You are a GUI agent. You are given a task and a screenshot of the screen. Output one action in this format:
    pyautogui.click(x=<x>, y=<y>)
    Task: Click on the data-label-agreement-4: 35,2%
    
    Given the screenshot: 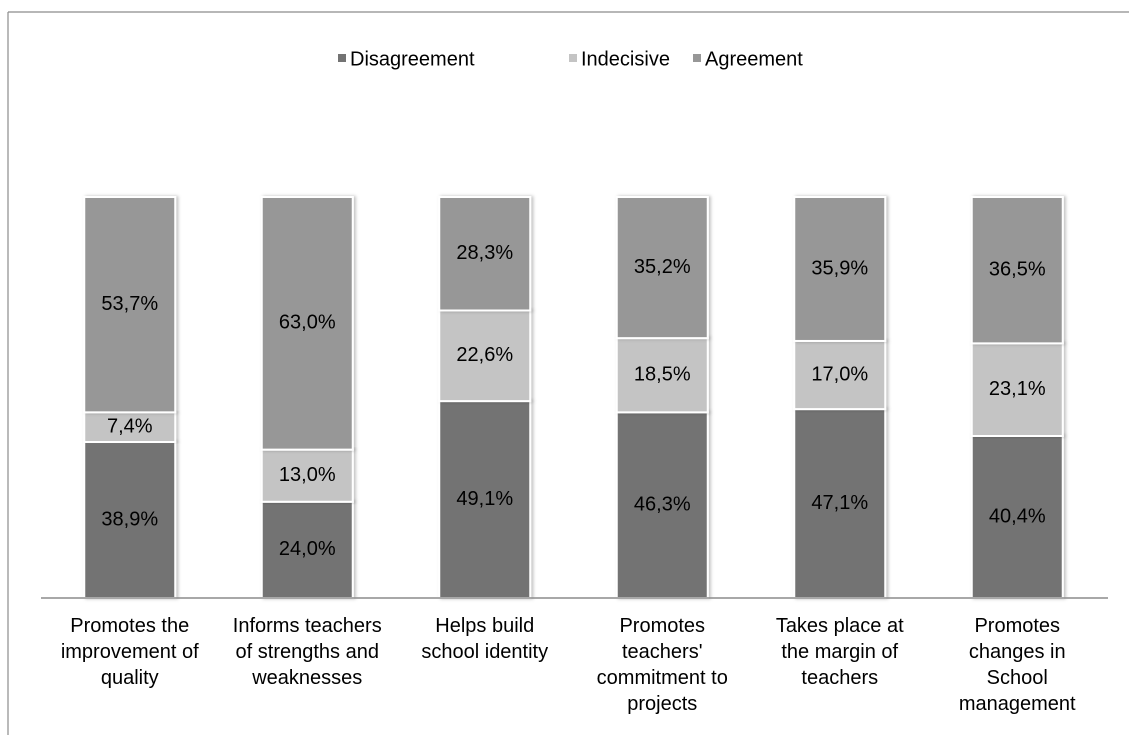 What is the action you would take?
    pyautogui.click(x=662, y=267)
    